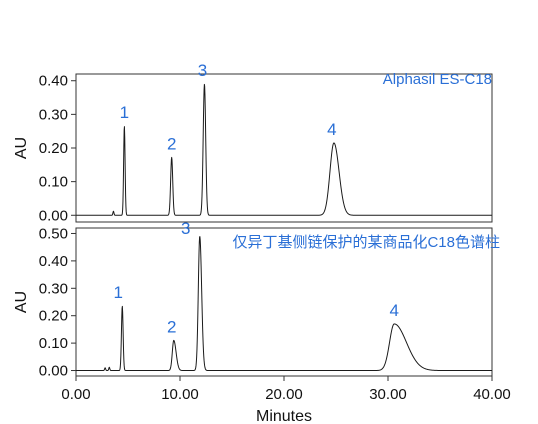  I want to click on x-axis-title: Minutes, so click(284, 416).